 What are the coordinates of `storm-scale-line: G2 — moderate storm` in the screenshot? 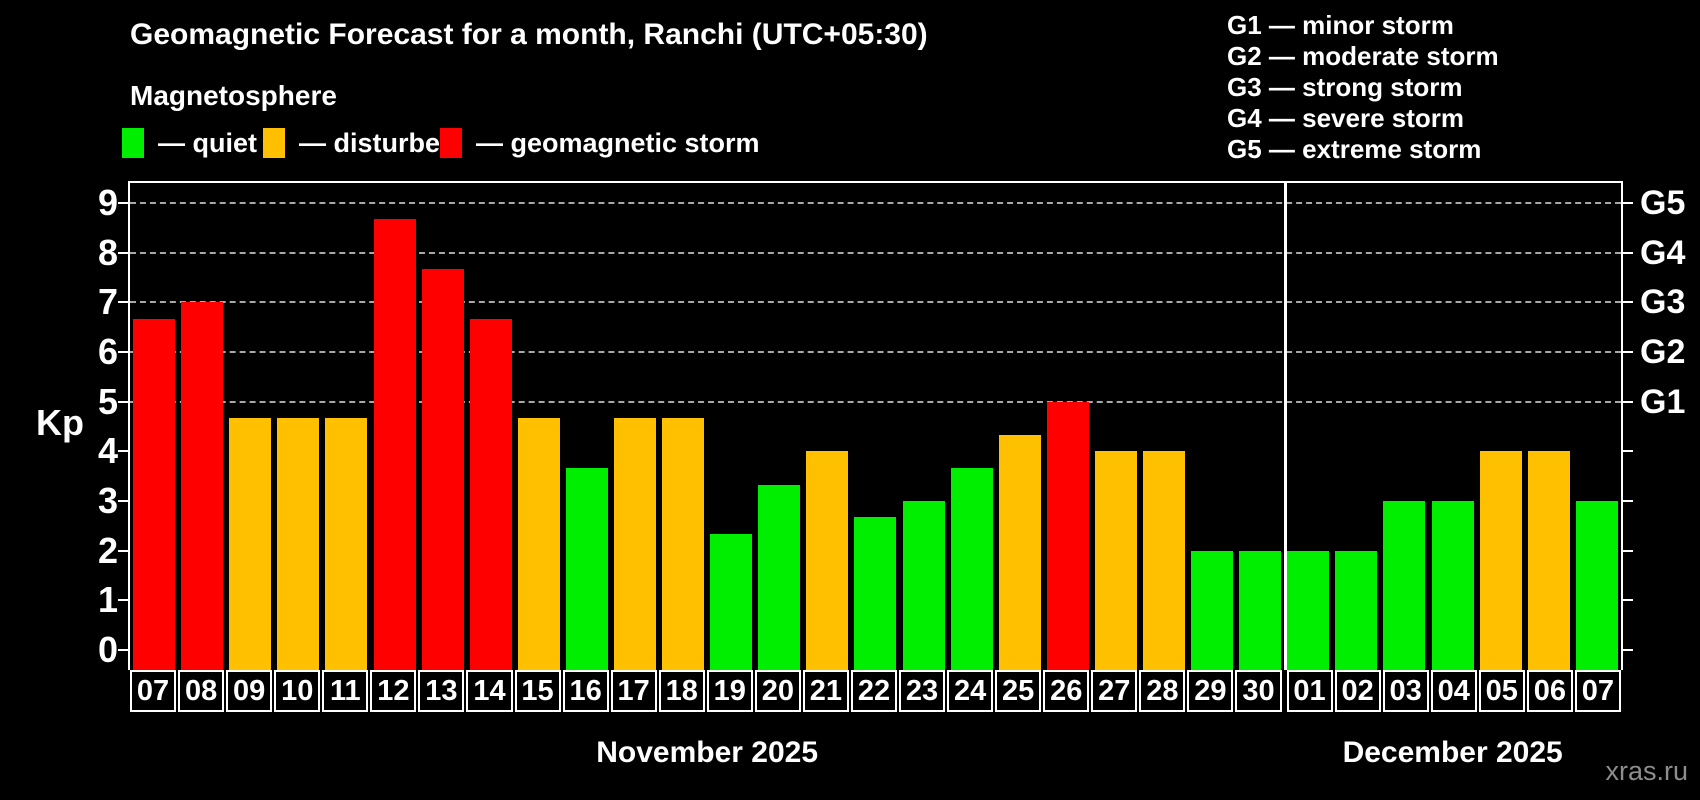 It's located at (1363, 56).